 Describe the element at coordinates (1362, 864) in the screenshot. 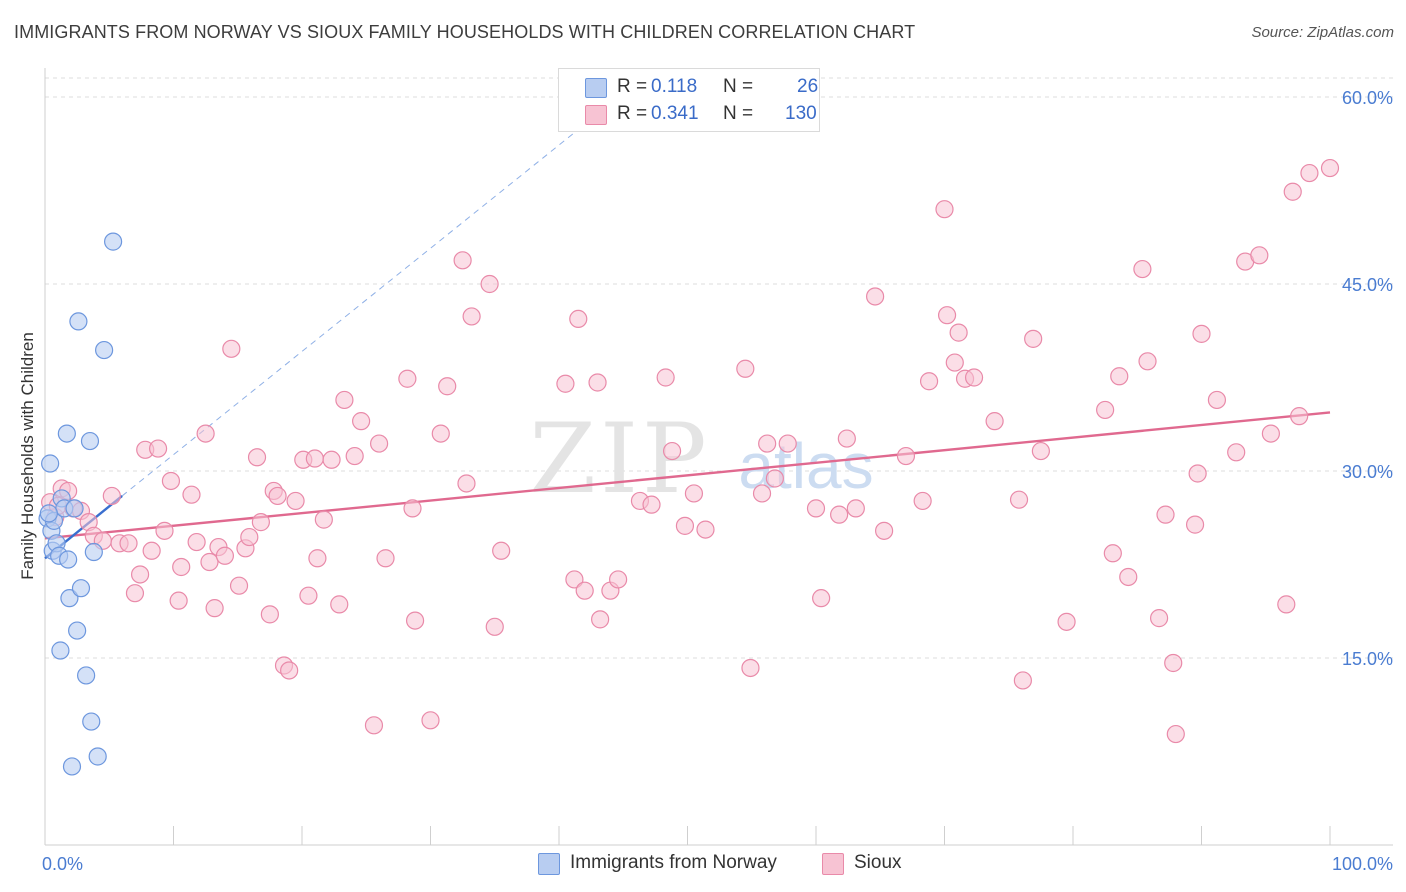

I see `x-tick-label-max: 100.0%` at that location.